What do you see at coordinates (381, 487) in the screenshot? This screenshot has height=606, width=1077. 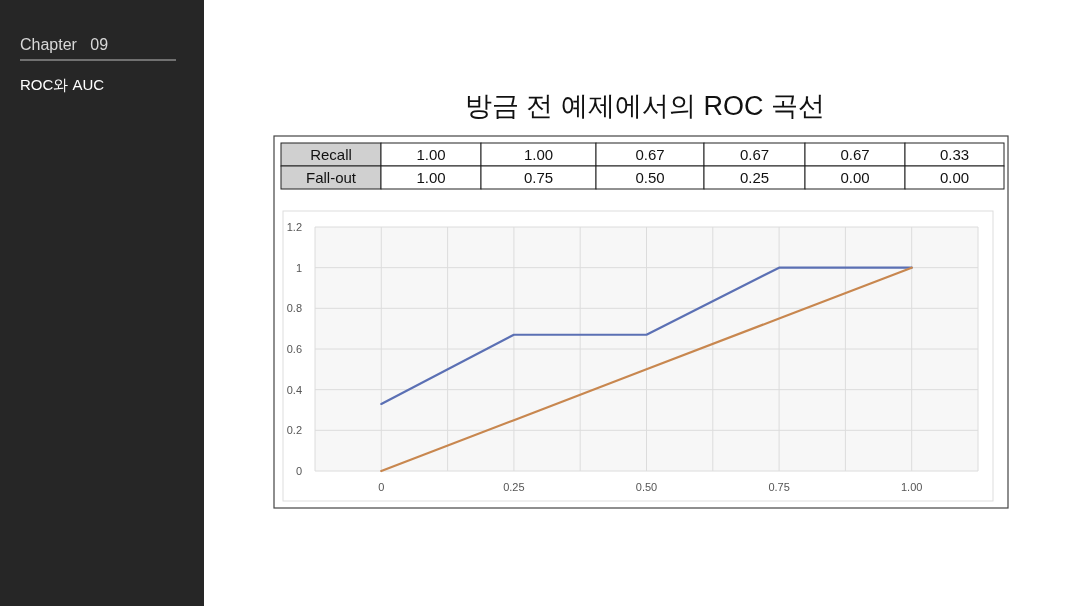 I see `x-tick-label: 0` at bounding box center [381, 487].